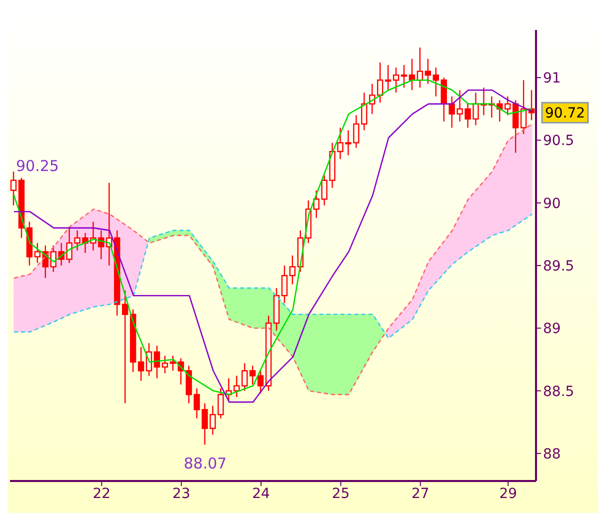 The image size is (600, 519). I want to click on x-tick-label: 22, so click(101, 494).